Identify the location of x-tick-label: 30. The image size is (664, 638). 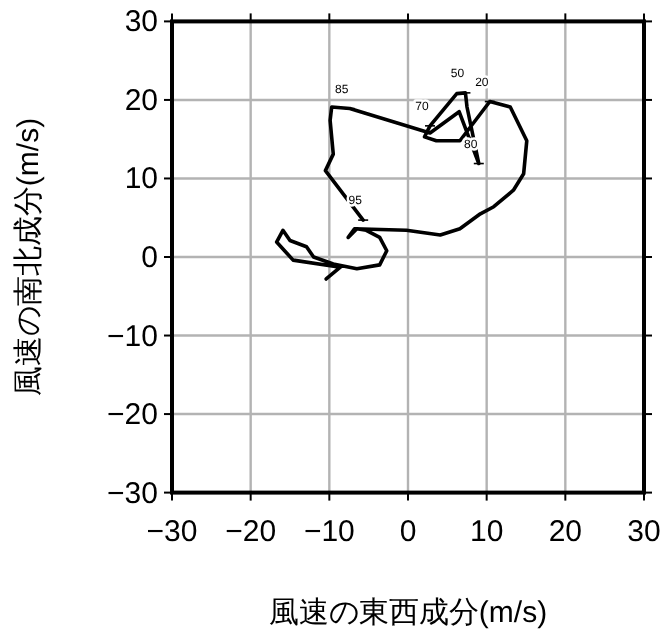
(644, 531).